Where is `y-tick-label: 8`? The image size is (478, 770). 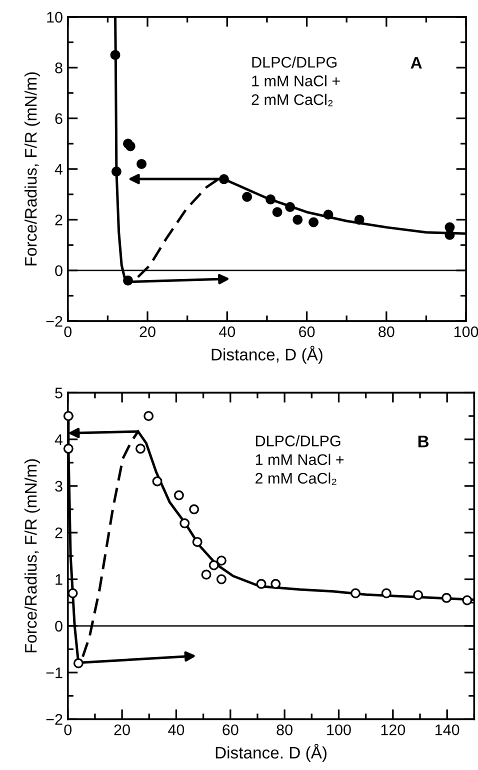
y-tick-label: 8 is located at coordinates (58, 68).